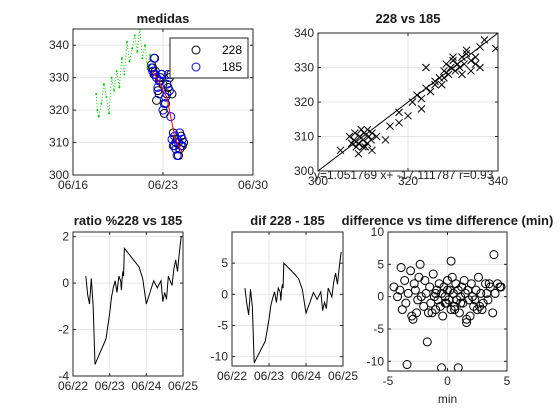  What do you see at coordinates (224, 263) in the screenshot?
I see `y-tick-label: 5` at bounding box center [224, 263].